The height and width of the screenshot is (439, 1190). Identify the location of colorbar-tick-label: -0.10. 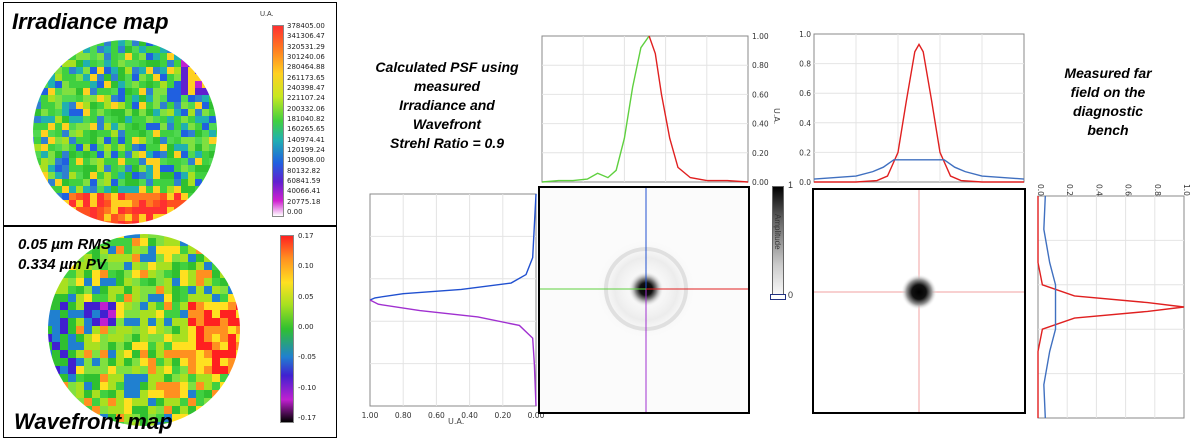
(307, 387).